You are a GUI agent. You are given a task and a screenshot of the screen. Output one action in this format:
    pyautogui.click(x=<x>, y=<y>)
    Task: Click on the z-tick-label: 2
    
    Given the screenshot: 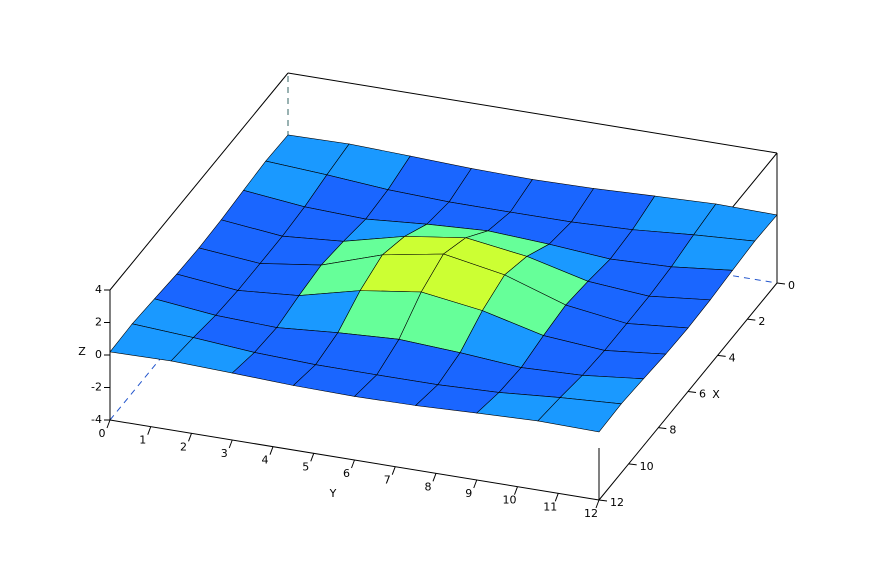 What is the action you would take?
    pyautogui.click(x=98, y=322)
    